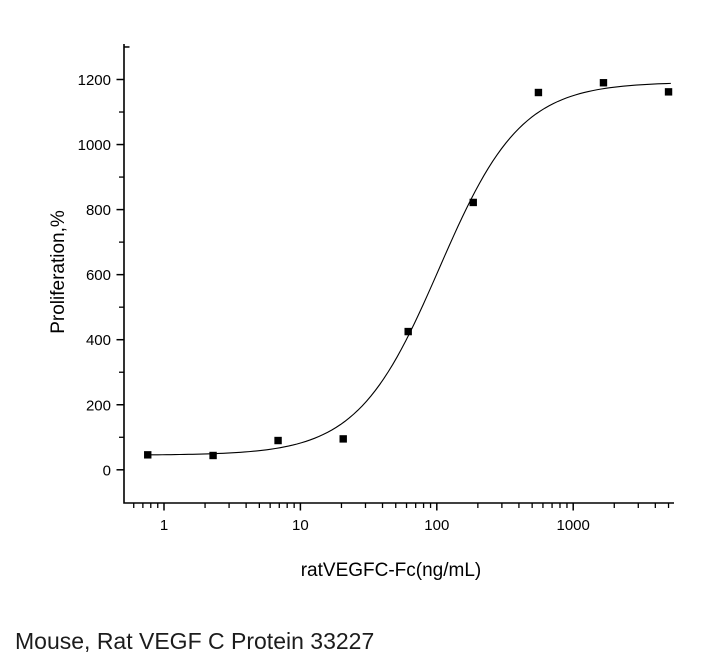 The image size is (715, 667). Describe the element at coordinates (195, 641) in the screenshot. I see `figure-caption: Mouse, Rat VEGF C Protein 33227` at that location.